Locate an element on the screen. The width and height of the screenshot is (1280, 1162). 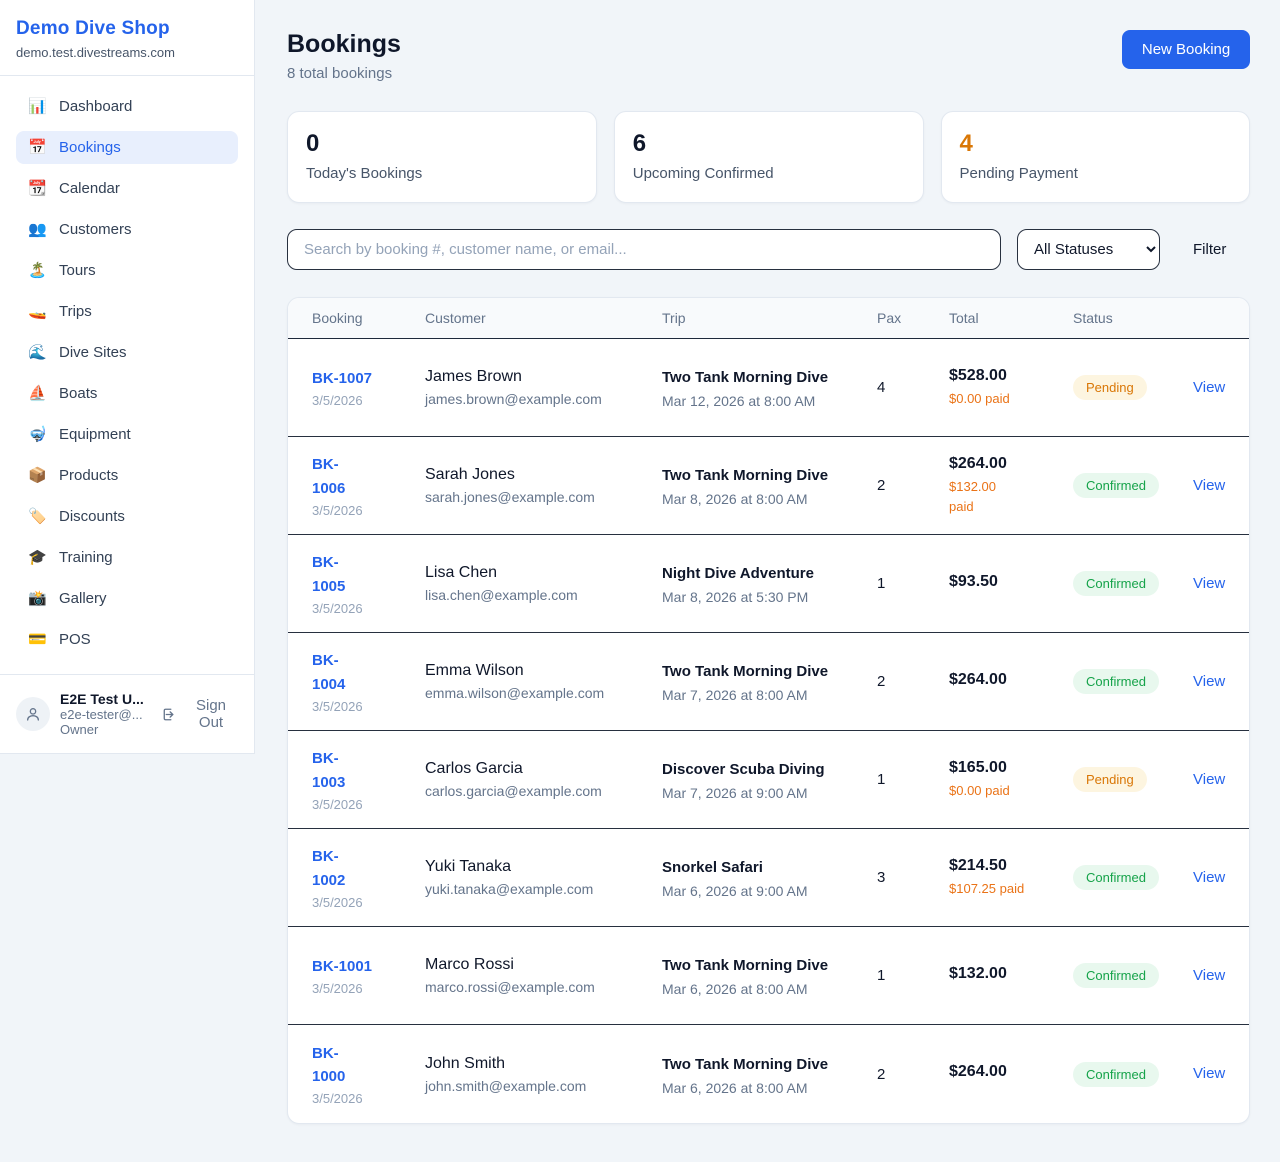
tear-off-calendar-icon: 📆 is located at coordinates (37, 188).